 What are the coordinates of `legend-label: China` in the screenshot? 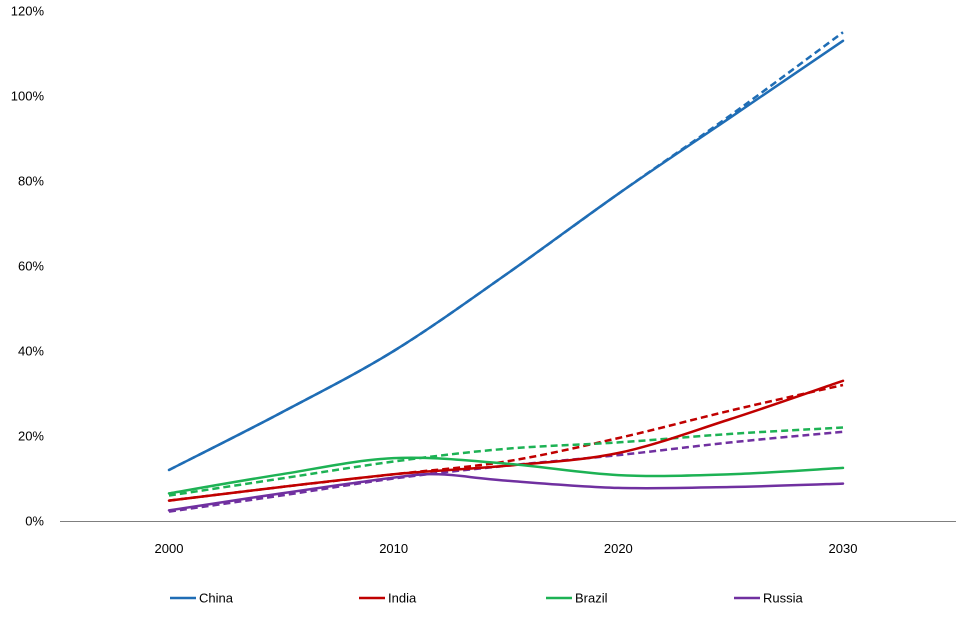 It's located at (216, 598).